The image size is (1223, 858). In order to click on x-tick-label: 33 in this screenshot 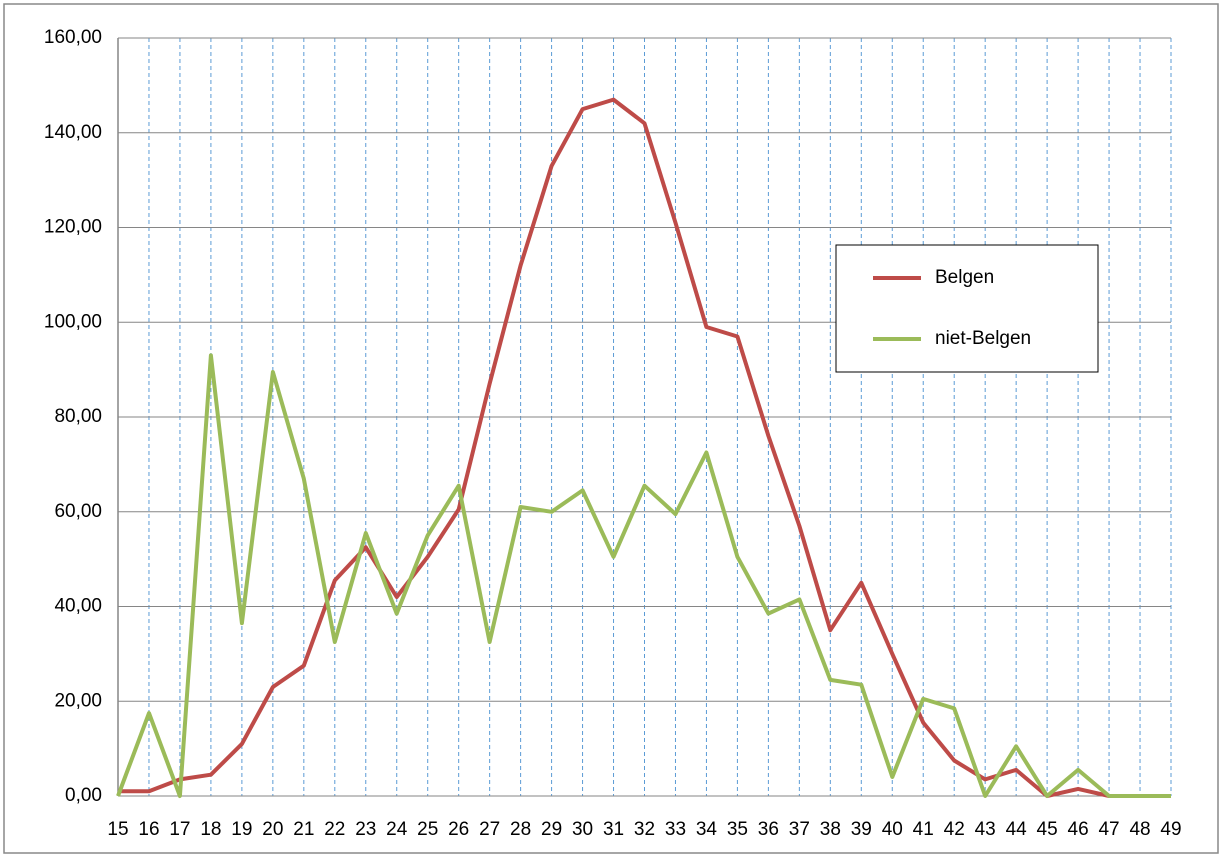, I will do `click(675, 829)`.